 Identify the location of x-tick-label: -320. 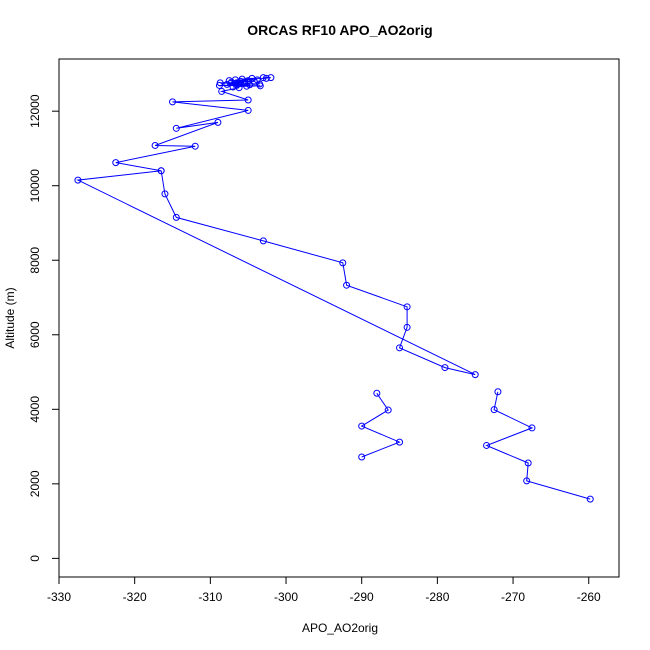
(135, 597).